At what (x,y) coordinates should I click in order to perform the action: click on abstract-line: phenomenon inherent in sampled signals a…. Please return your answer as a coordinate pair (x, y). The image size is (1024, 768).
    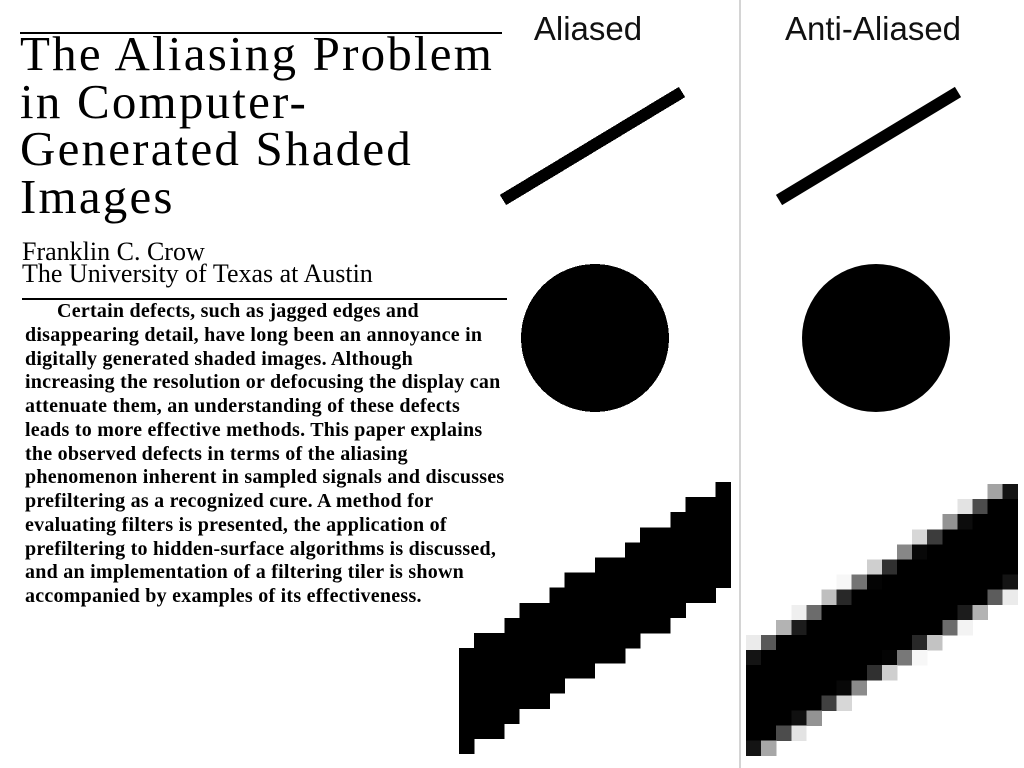
    Looking at the image, I should click on (265, 477).